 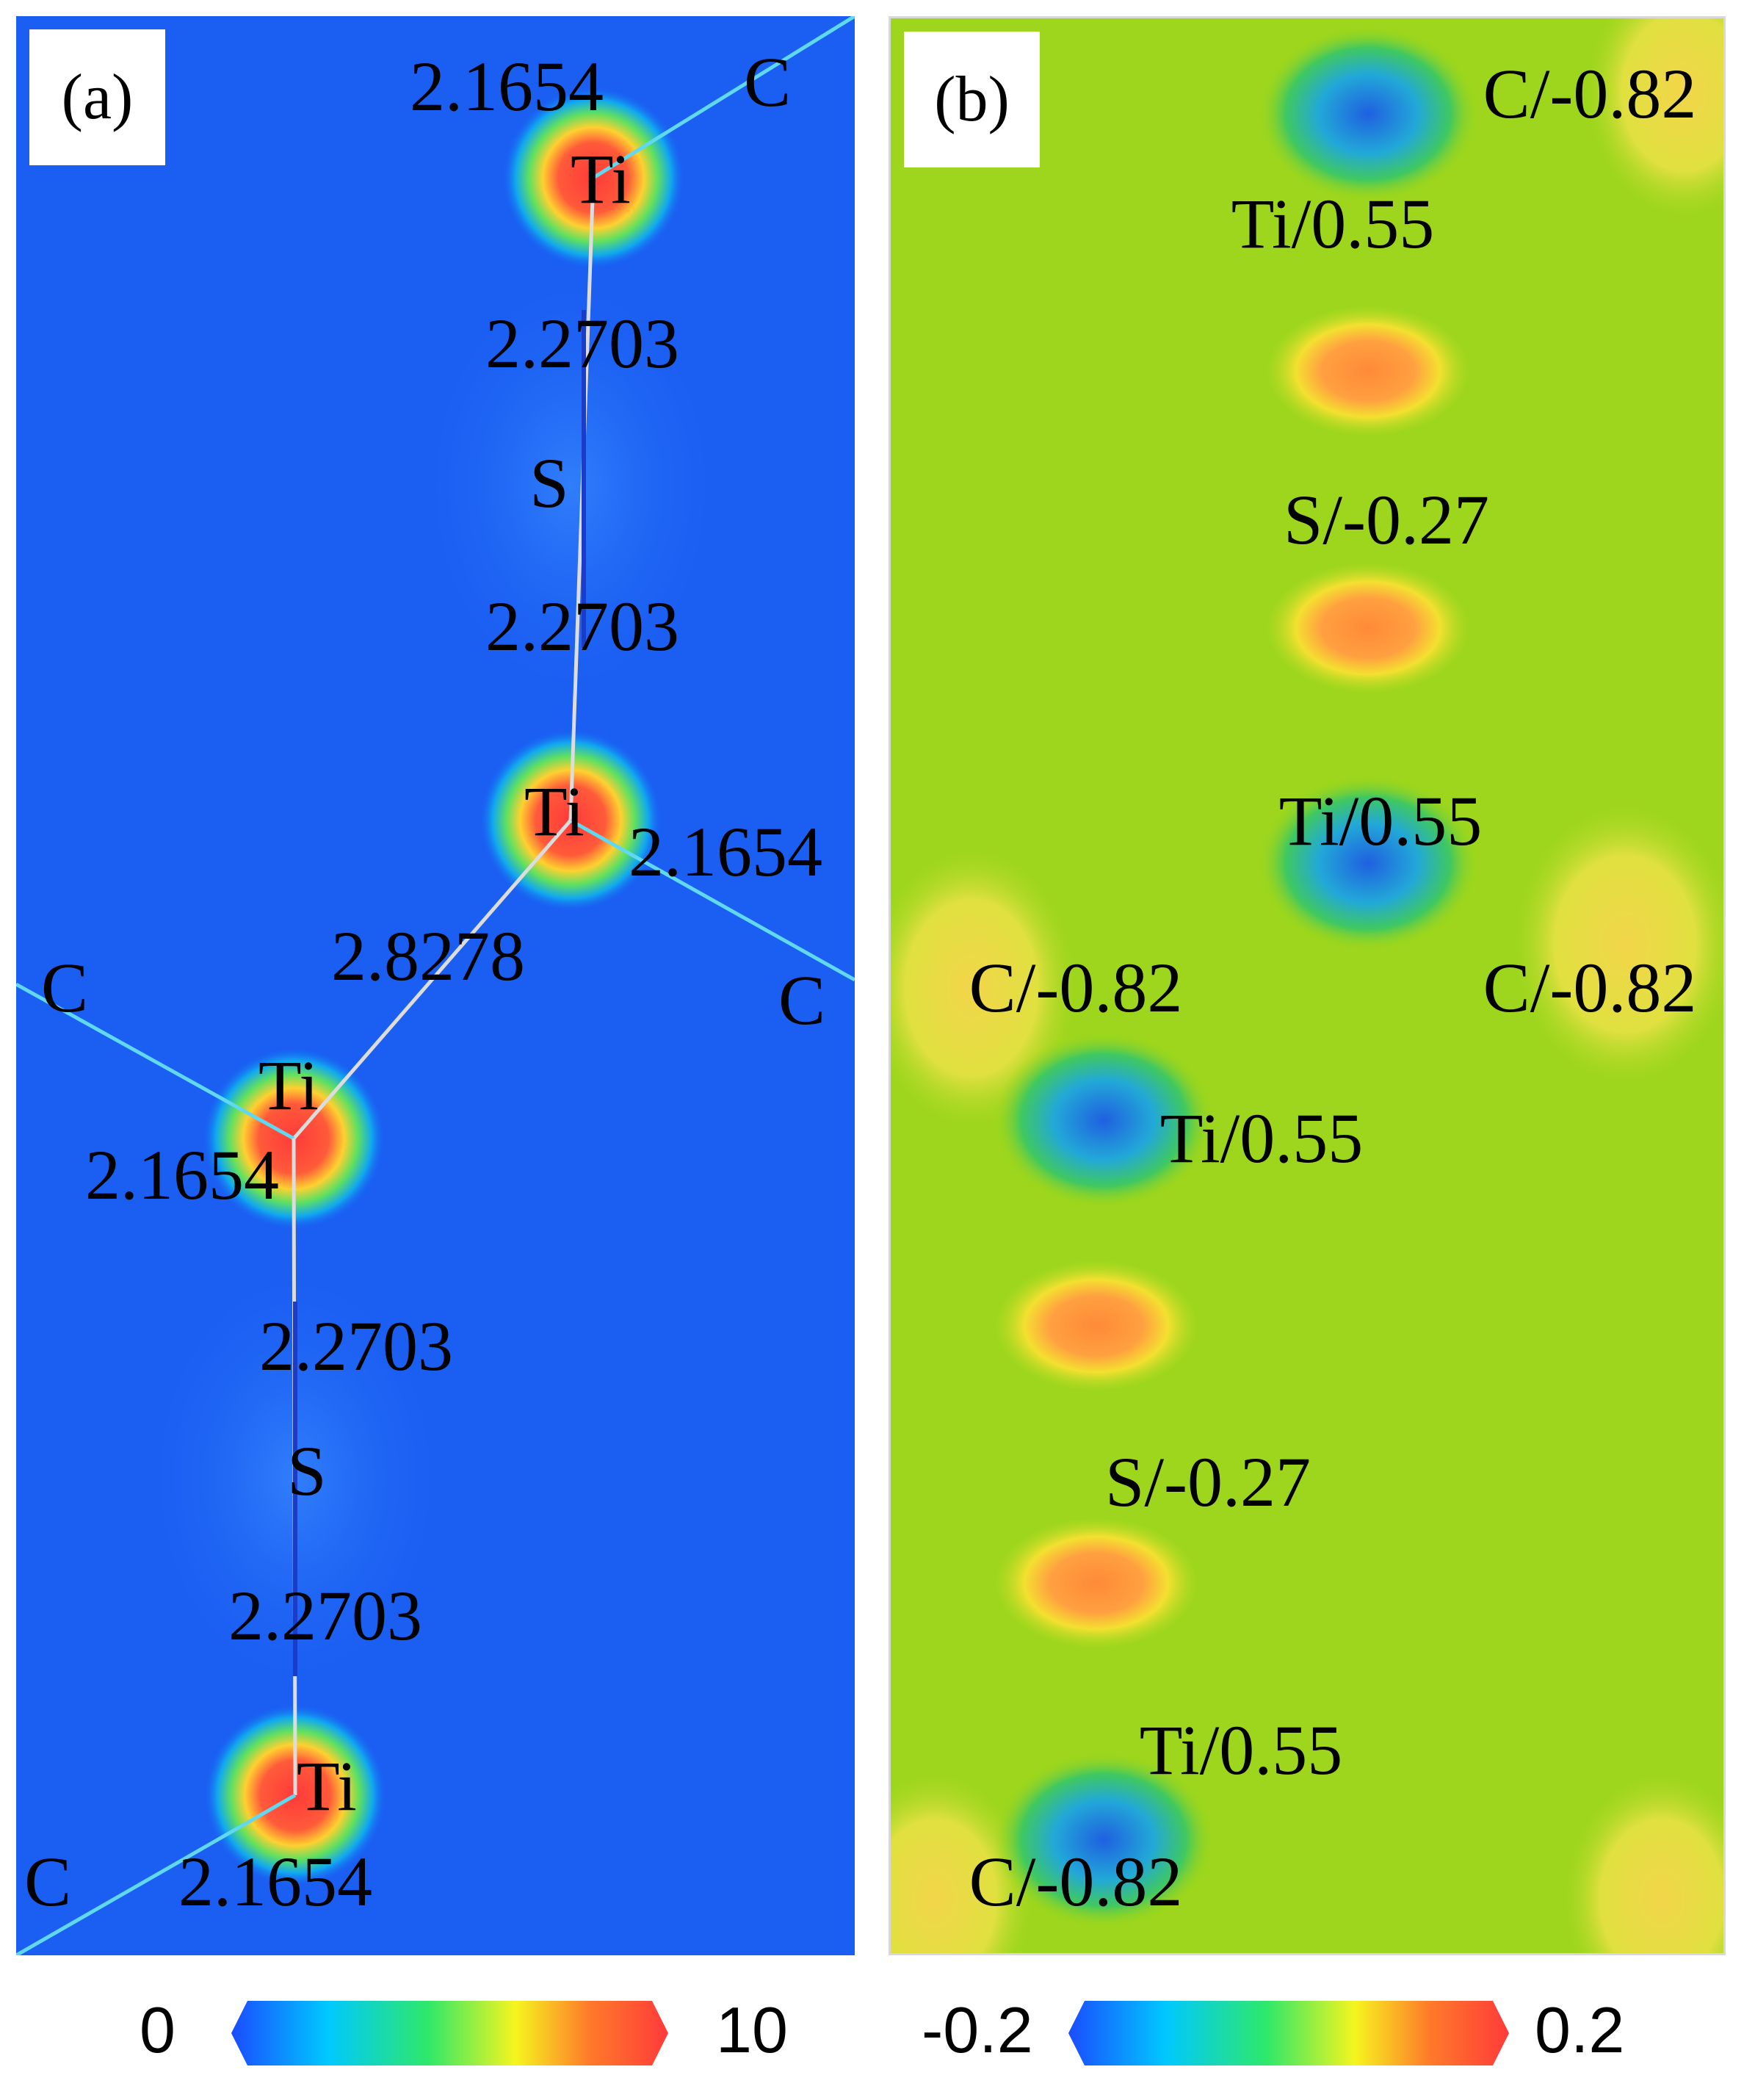 I want to click on density-haze, so click(x=570, y=487).